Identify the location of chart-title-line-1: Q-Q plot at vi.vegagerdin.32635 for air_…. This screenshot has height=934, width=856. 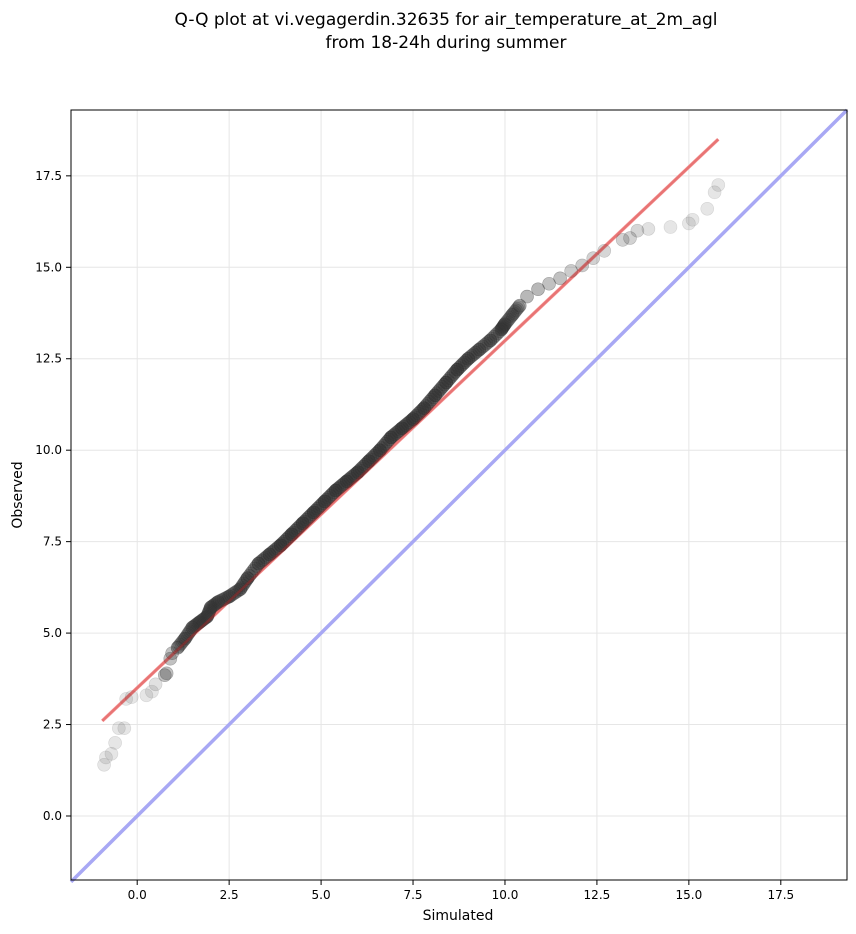
(445, 20).